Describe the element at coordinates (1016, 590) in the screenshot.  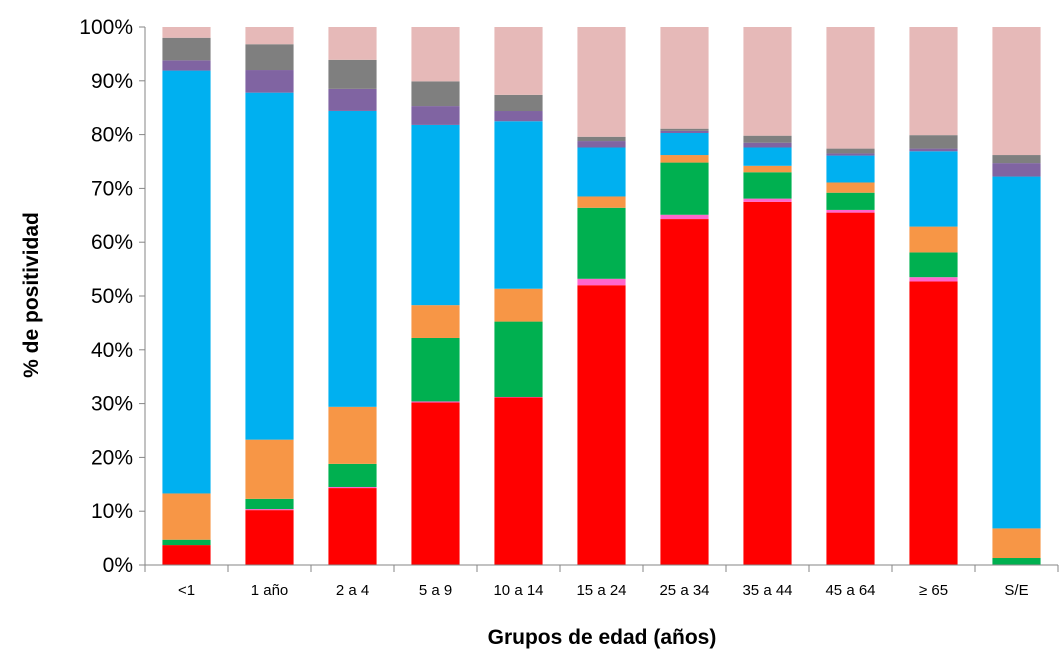
I see `x-tick-label: S/E` at that location.